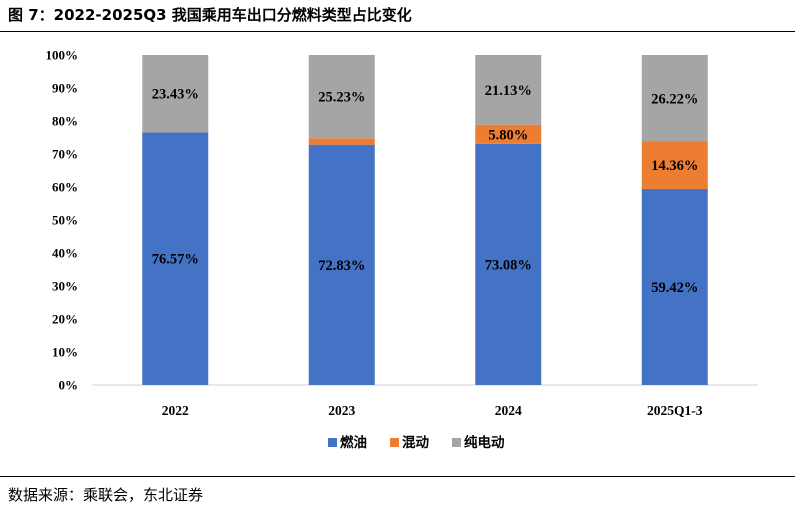  What do you see at coordinates (397, 476) in the screenshot?
I see `source-rule` at bounding box center [397, 476].